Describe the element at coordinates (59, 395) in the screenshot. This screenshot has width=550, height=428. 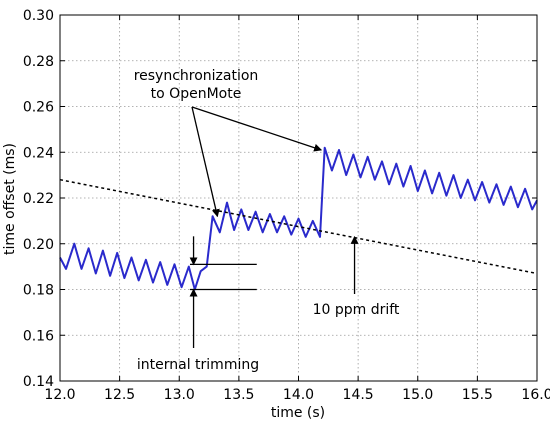
I see `x-tick-label: 12.0` at that location.